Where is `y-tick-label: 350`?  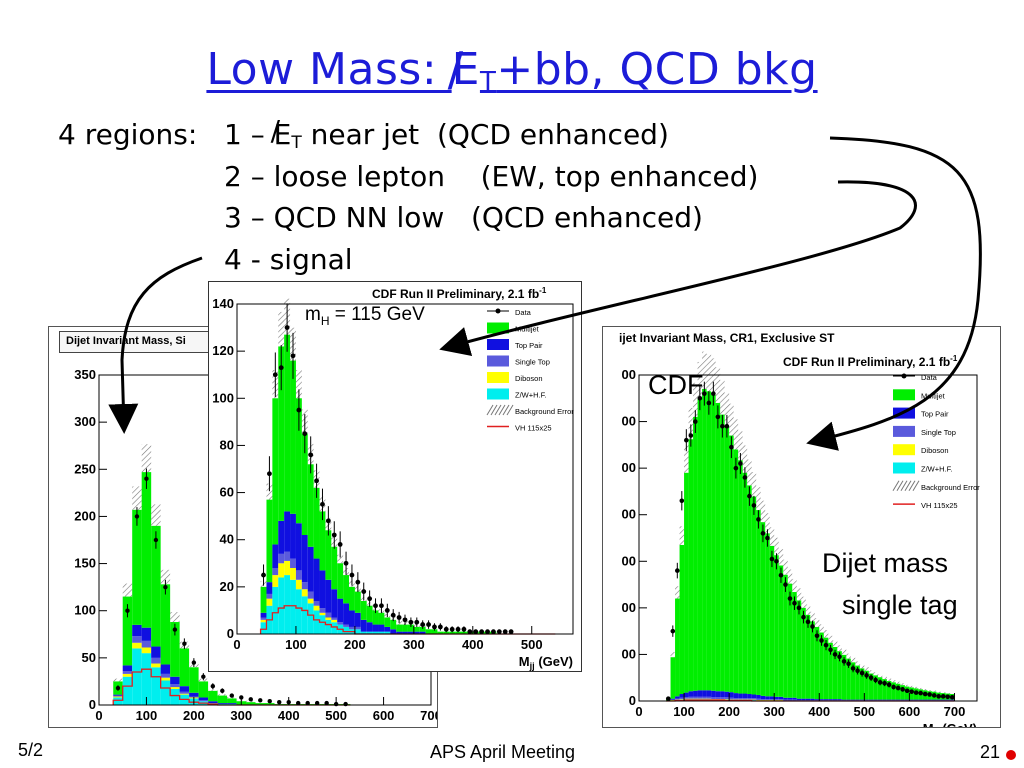
y-tick-label: 350 is located at coordinates (85, 374).